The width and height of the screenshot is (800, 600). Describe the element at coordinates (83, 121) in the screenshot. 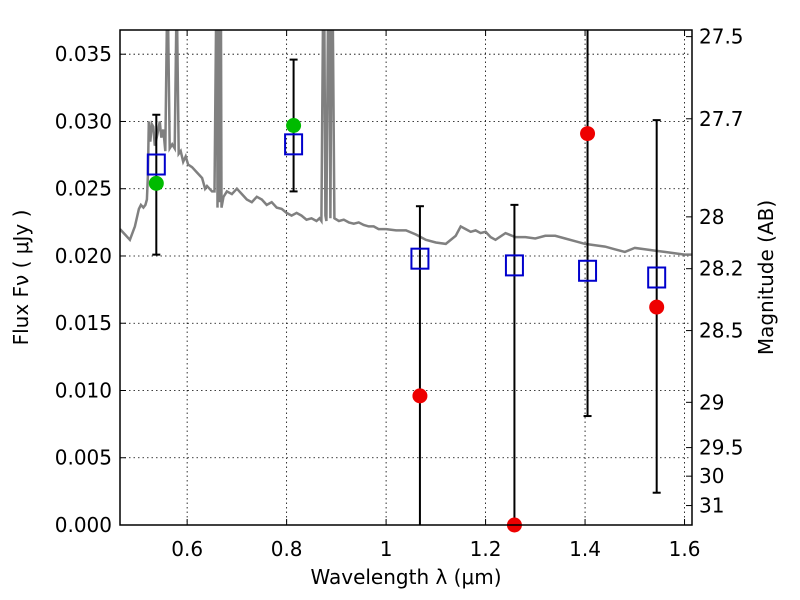

I see `y-tick-label-6: 0.030` at that location.